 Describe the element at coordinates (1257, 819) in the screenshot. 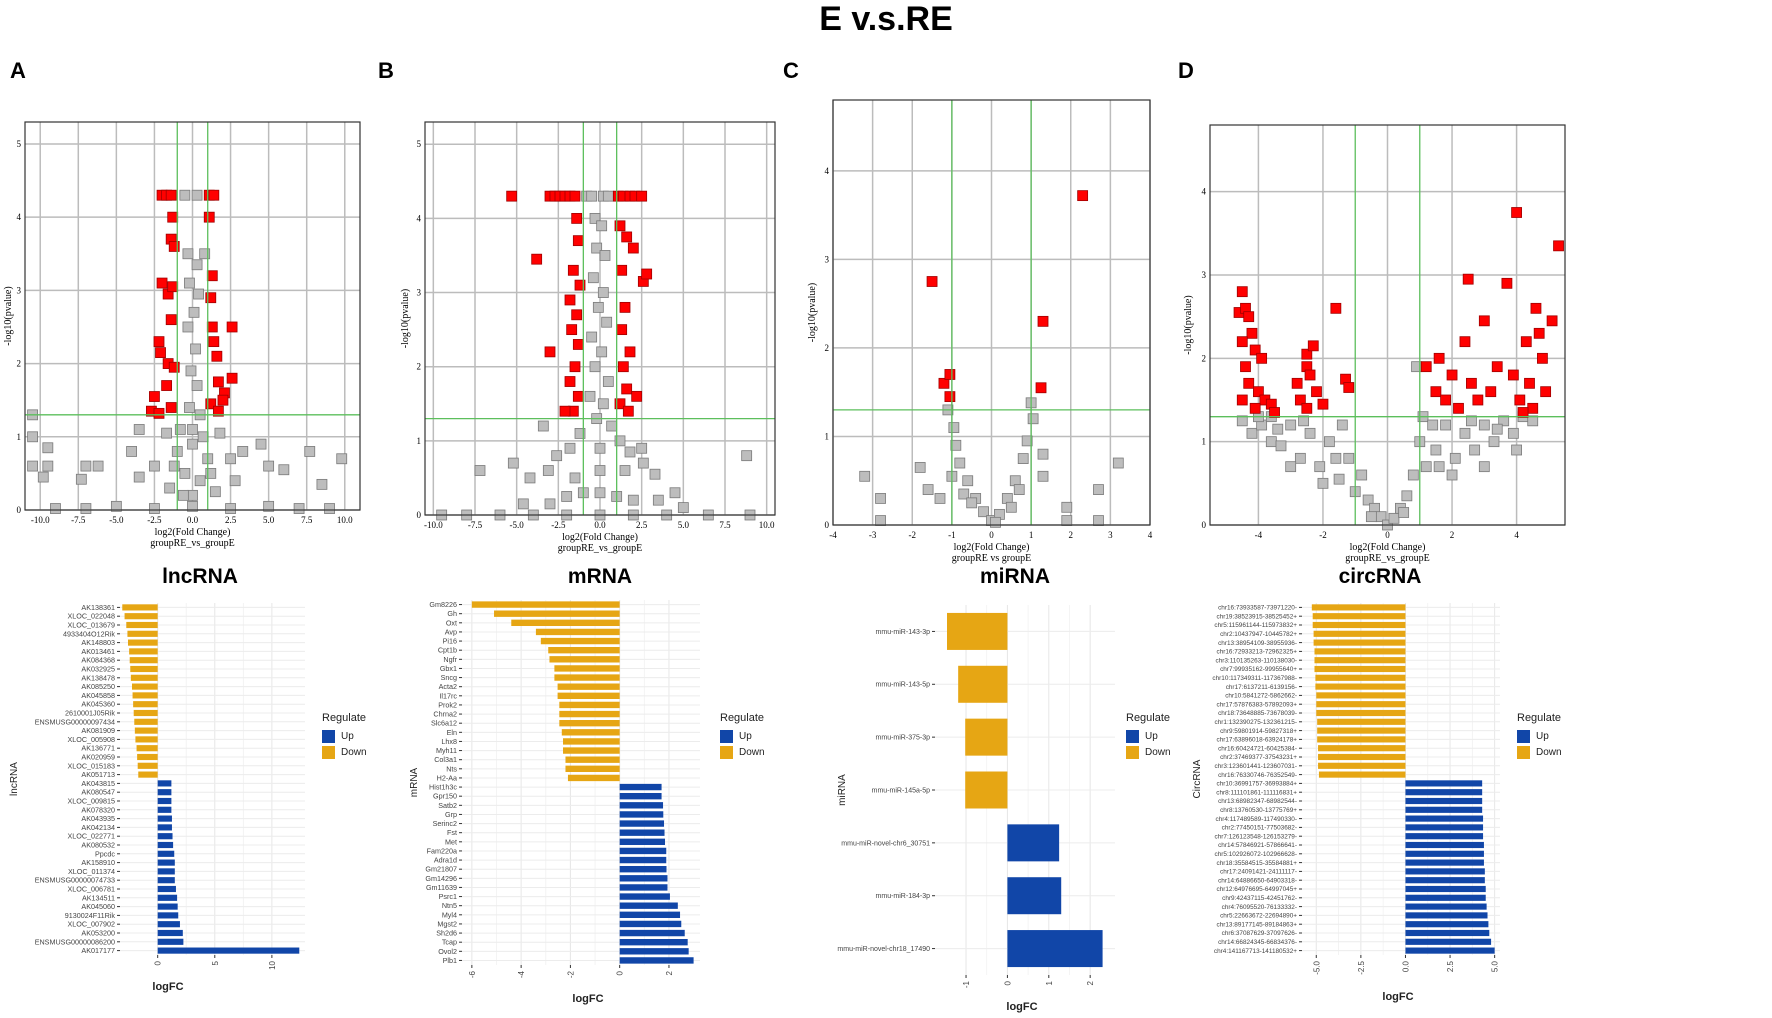

I see `category-label: chr4:117489589-117490330-` at that location.